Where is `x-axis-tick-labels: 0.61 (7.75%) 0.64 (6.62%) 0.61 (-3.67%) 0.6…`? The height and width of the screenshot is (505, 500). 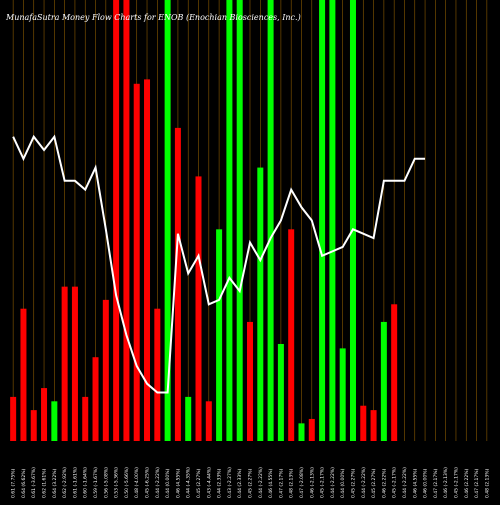 x-axis-tick-labels: 0.61 (7.75%) 0.64 (6.62%) 0.61 (-3.67%) 0.6… is located at coordinates (251, 482).